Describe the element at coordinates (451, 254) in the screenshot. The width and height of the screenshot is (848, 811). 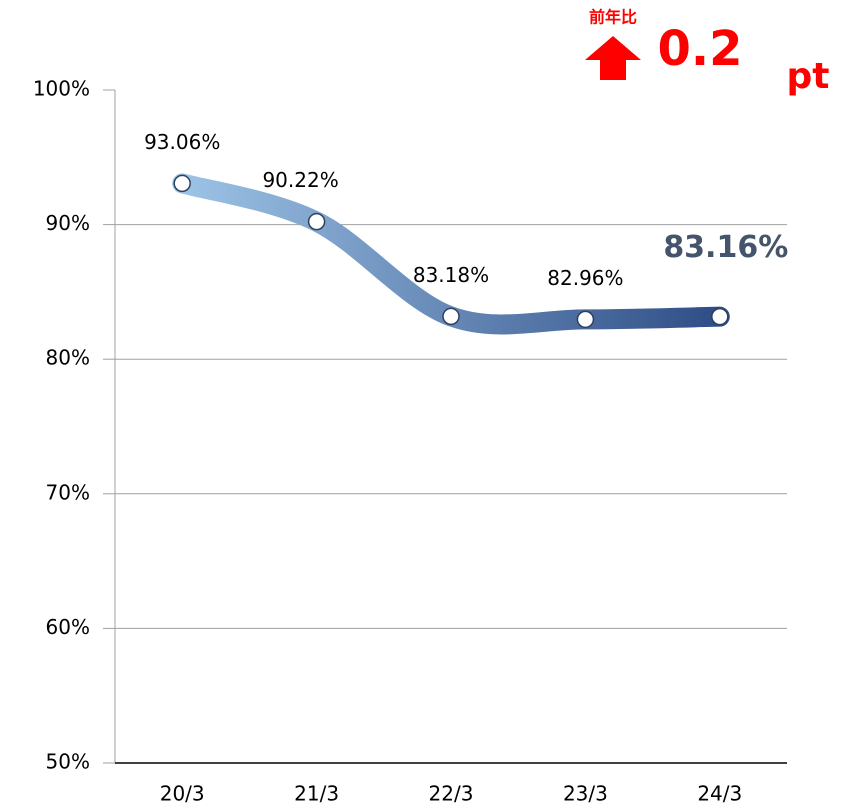
I see `series-line` at that location.